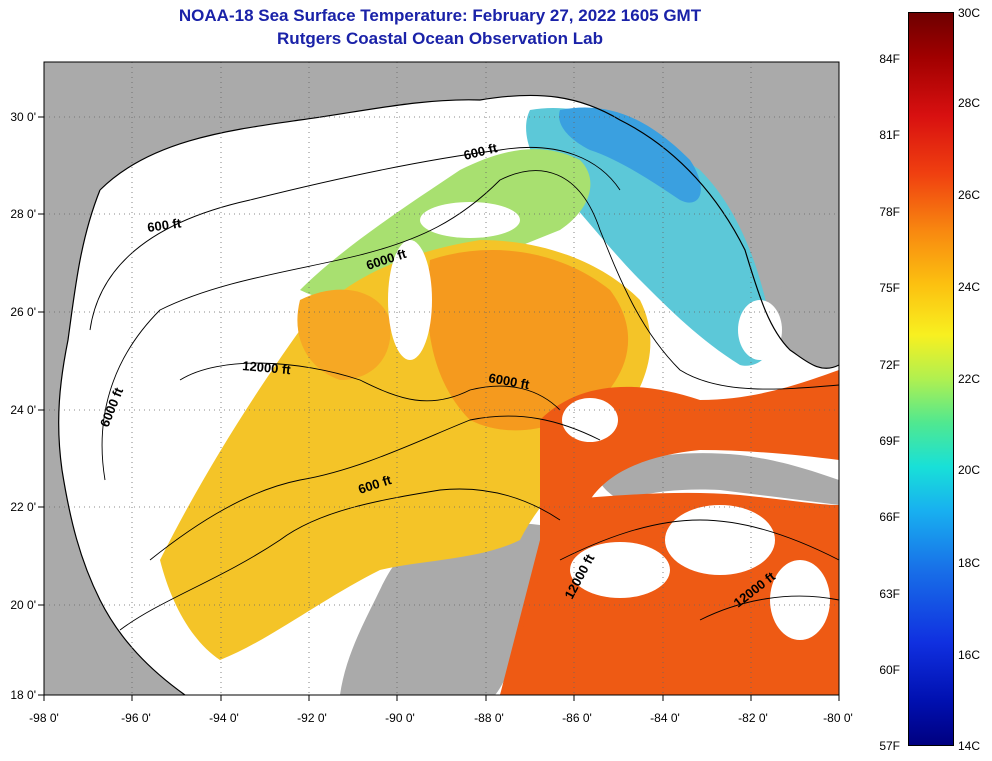 Image resolution: width=992 pixels, height=761 pixels. I want to click on contour-label: 600 ft, so click(164, 225).